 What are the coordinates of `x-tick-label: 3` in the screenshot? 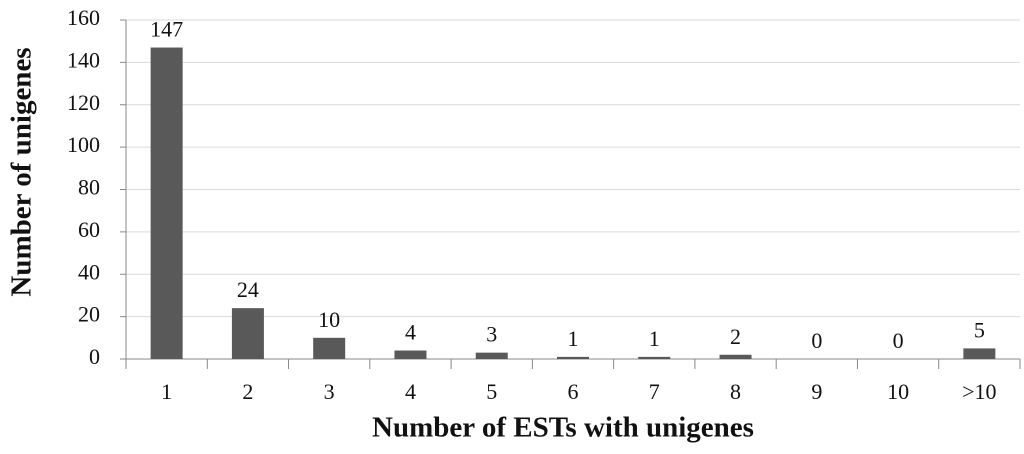 It's located at (329, 391).